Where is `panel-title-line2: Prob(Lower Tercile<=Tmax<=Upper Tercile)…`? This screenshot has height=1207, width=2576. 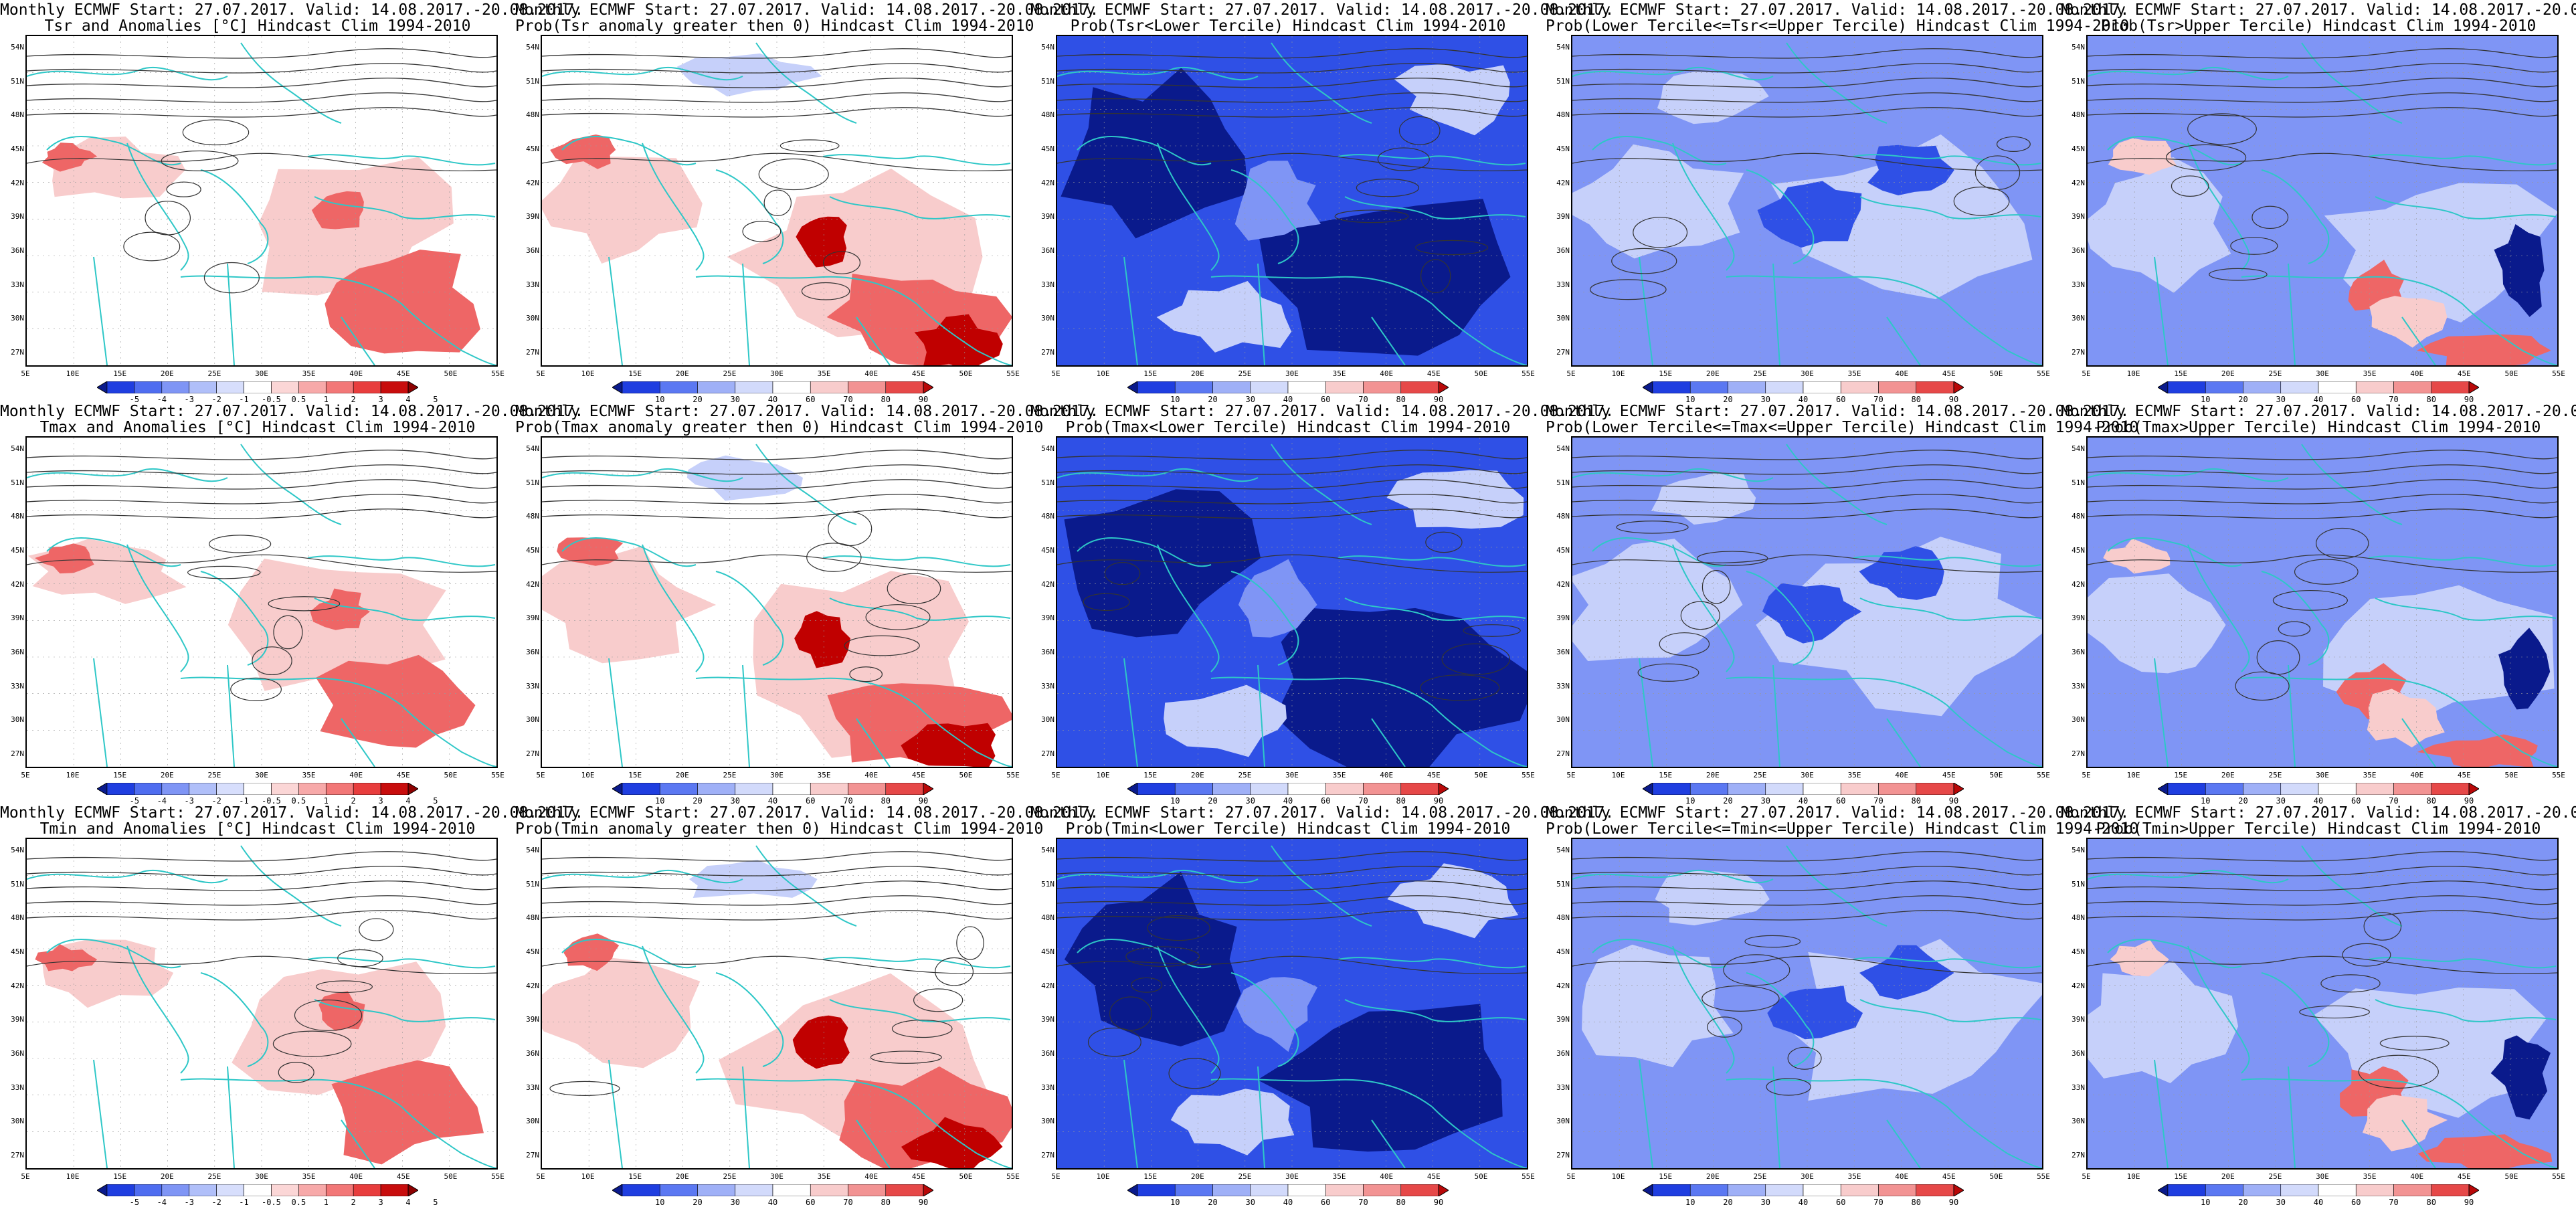 panel-title-line2: Prob(Lower Tercile<=Tmax<=Upper Tercile)… is located at coordinates (1842, 427).